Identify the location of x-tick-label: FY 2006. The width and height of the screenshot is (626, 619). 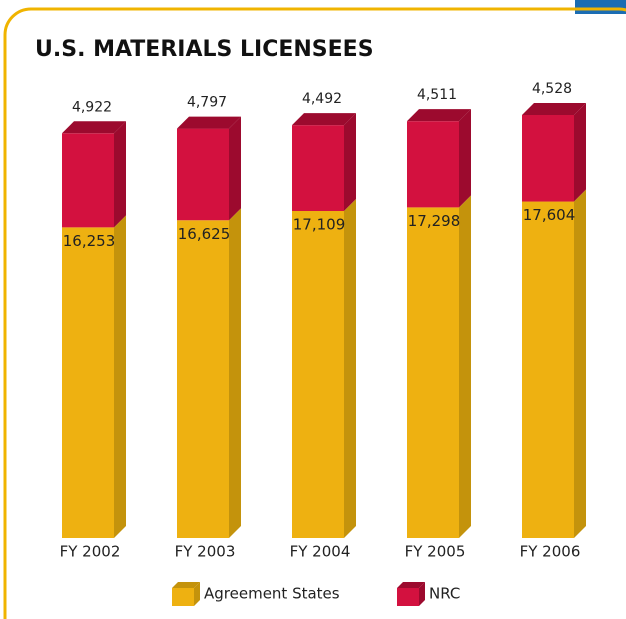
(550, 552).